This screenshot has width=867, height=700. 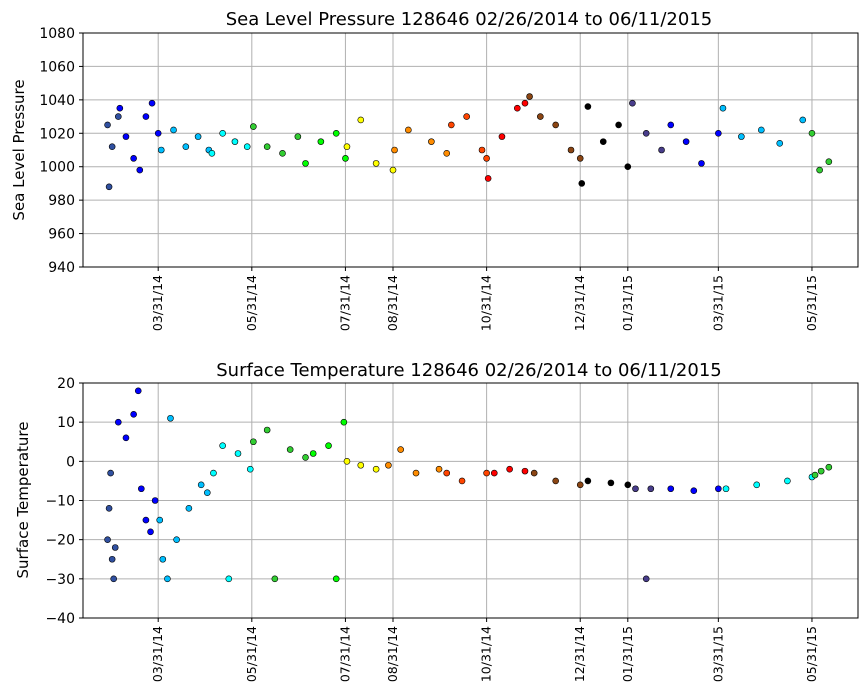 I want to click on sea-level-pressure-marks, so click(x=468, y=142).